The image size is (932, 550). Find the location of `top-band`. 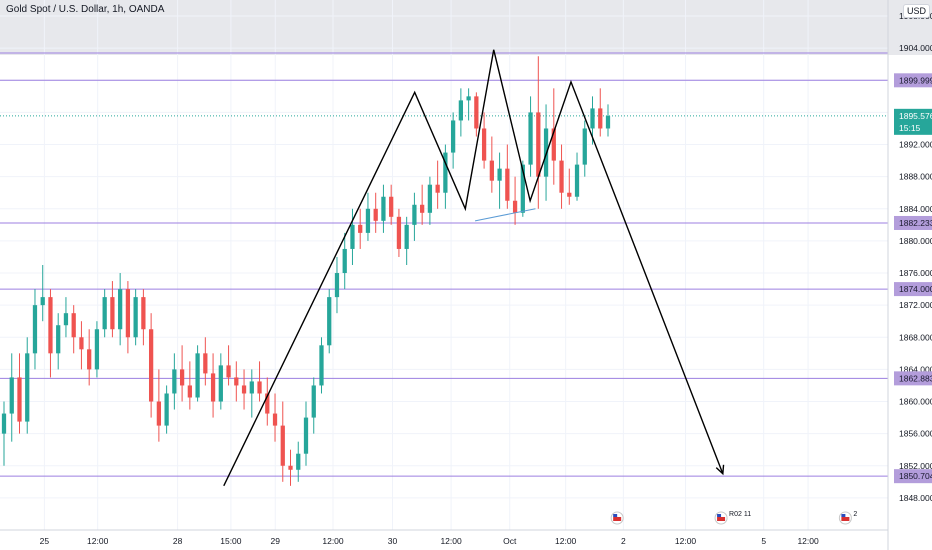

top-band is located at coordinates (466, 27).